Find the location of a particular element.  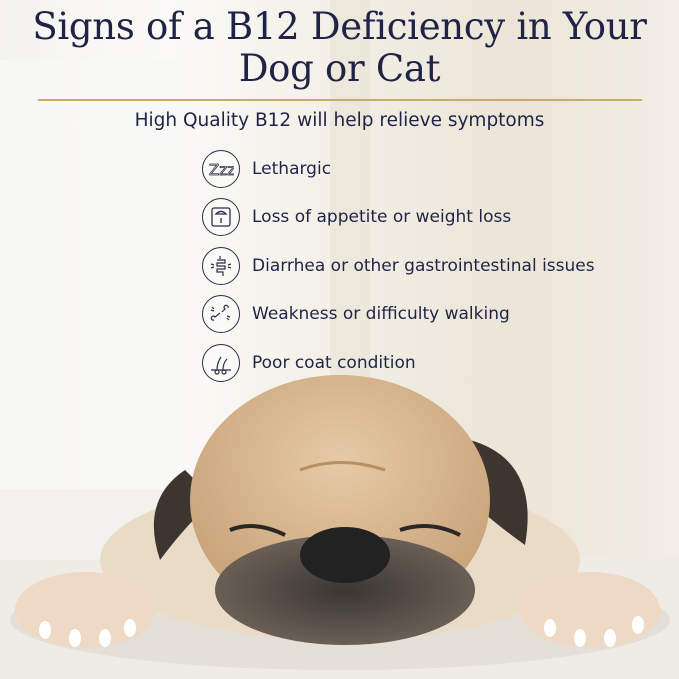

symptom-item: Zzz Lethargic is located at coordinates (266, 169).